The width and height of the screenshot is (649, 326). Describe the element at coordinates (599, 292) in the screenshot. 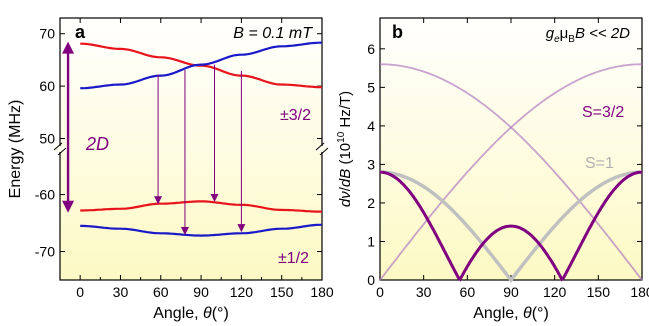

I see `panel-b-x-tick-label: 150` at that location.